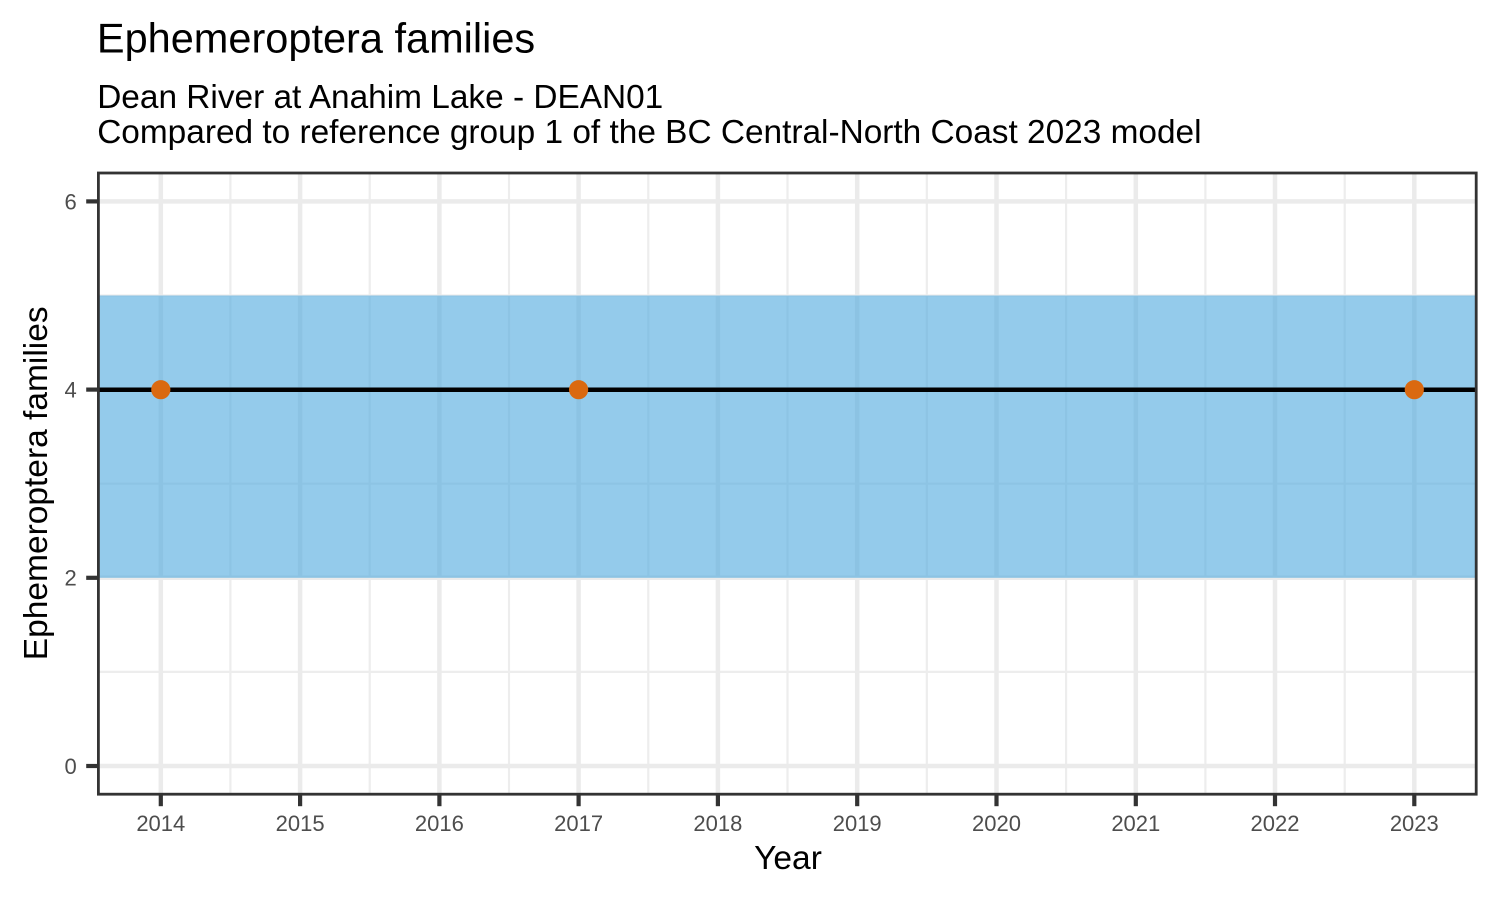  What do you see at coordinates (857, 823) in the screenshot?
I see `svg-text: 2019` at bounding box center [857, 823].